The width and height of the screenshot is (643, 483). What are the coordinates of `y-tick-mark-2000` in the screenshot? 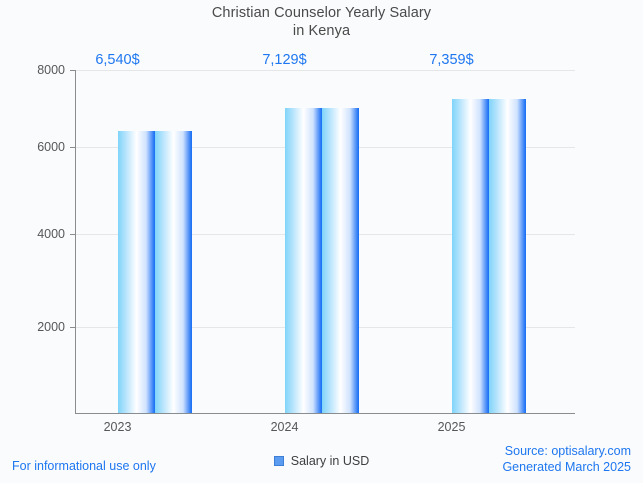 It's located at (72, 327).